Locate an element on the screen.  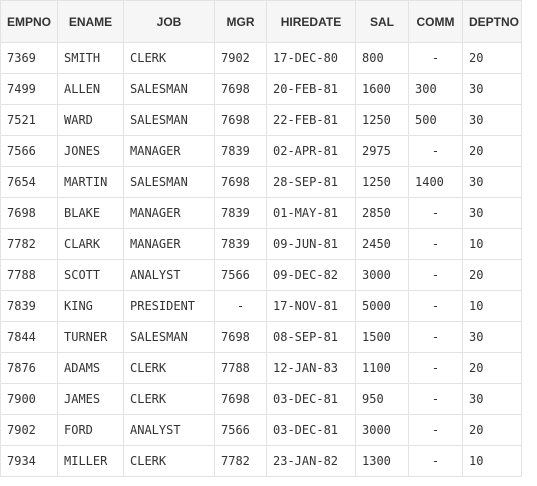
column-header-job: JOB is located at coordinates (169, 21).